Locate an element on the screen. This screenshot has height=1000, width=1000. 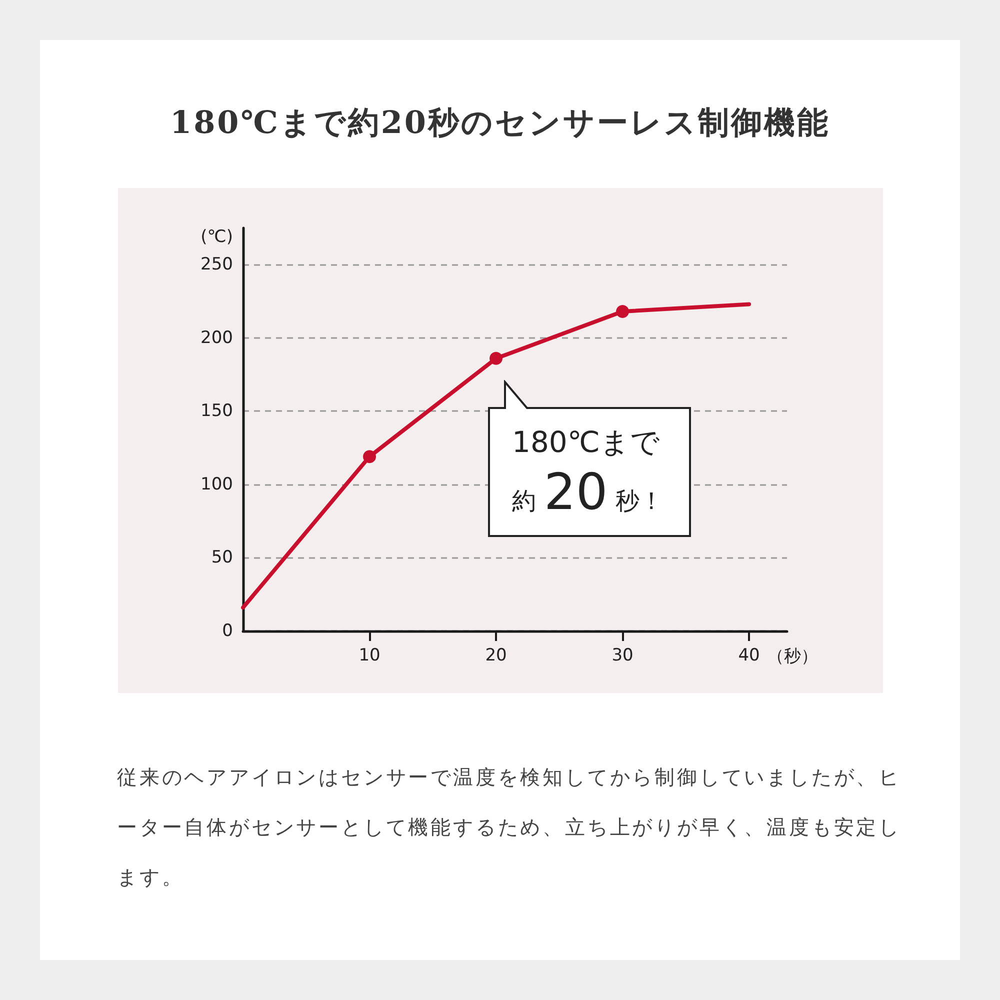
y-tick-label: 0 is located at coordinates (227, 631).